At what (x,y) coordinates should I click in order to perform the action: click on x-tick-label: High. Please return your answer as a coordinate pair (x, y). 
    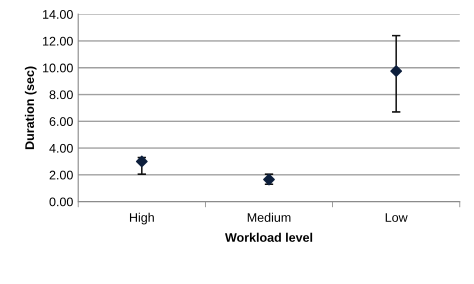
    Looking at the image, I should click on (142, 218).